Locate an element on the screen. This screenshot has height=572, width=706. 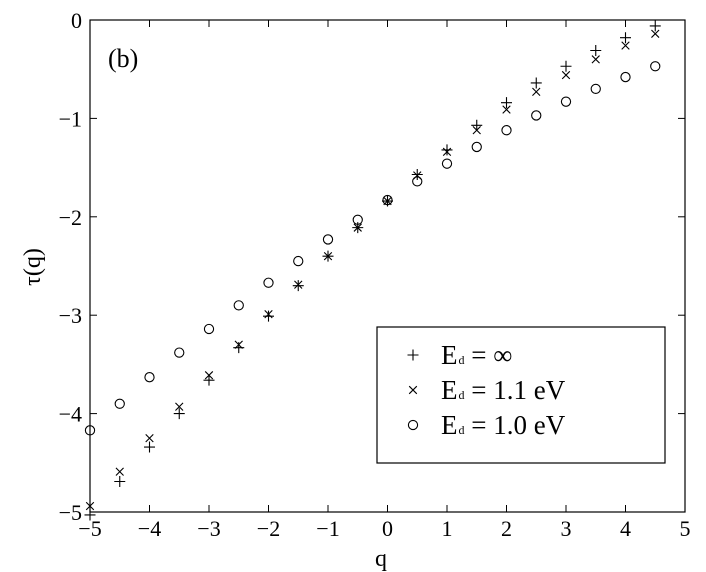
legend-box is located at coordinates (521, 395).